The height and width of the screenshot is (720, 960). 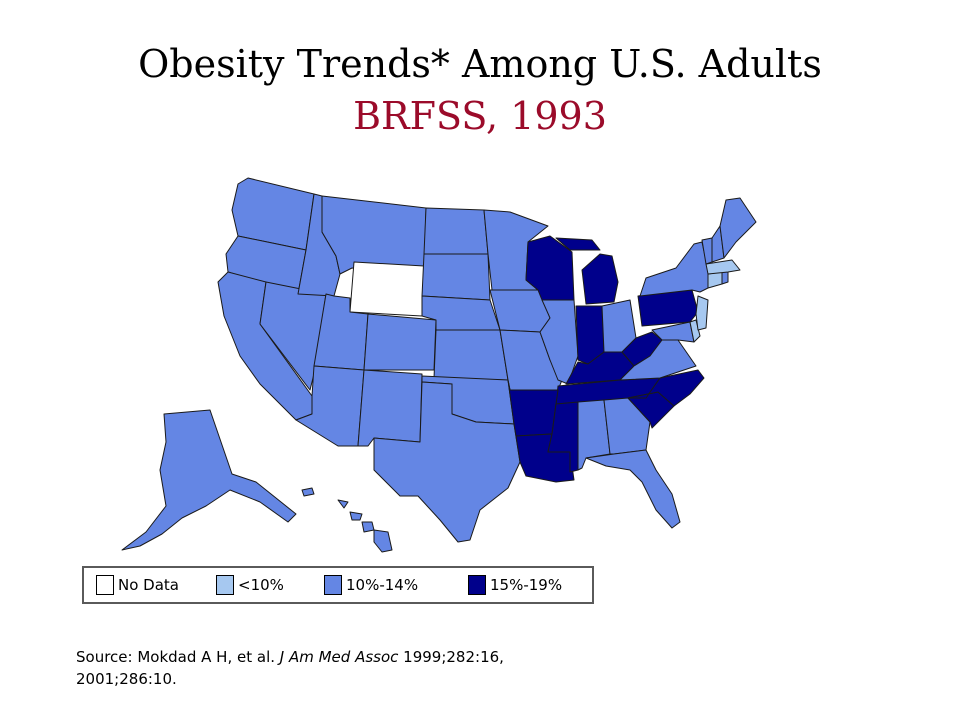 I want to click on state-il, so click(x=559, y=342).